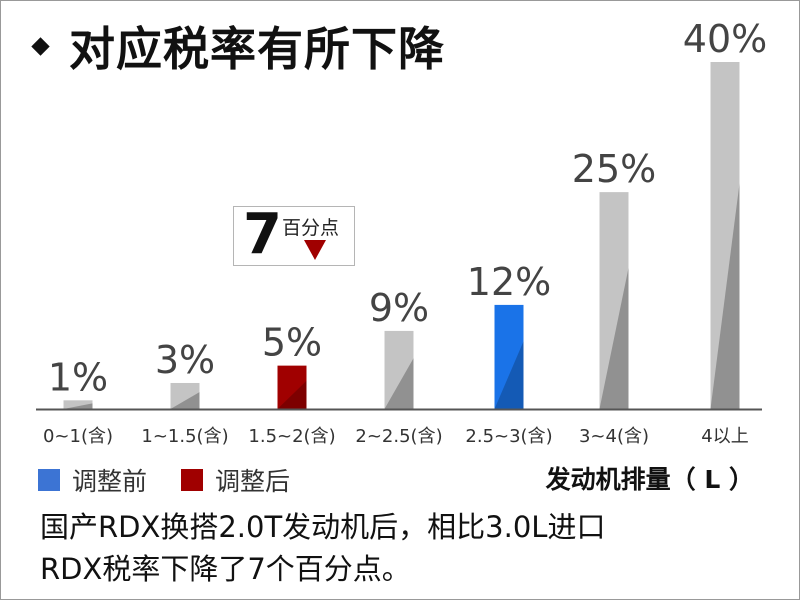 This screenshot has height=600, width=800. I want to click on reduction-callout: 7 百分点, so click(294, 234).